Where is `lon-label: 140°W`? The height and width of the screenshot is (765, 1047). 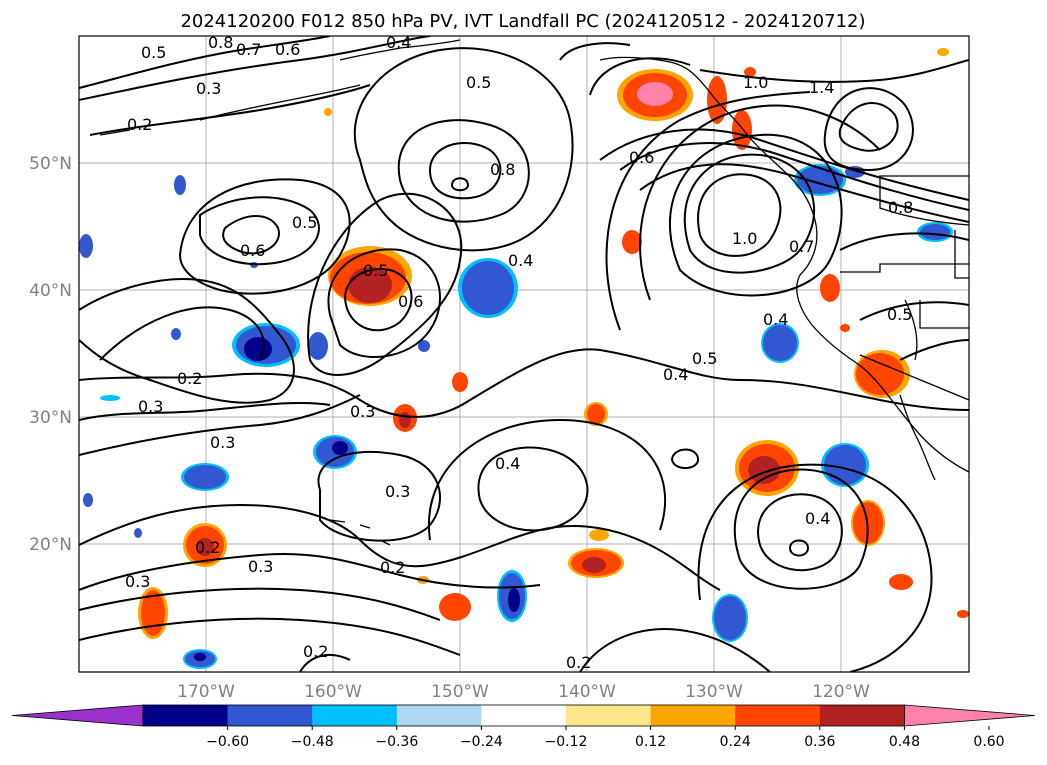
lon-label: 140°W is located at coordinates (587, 692).